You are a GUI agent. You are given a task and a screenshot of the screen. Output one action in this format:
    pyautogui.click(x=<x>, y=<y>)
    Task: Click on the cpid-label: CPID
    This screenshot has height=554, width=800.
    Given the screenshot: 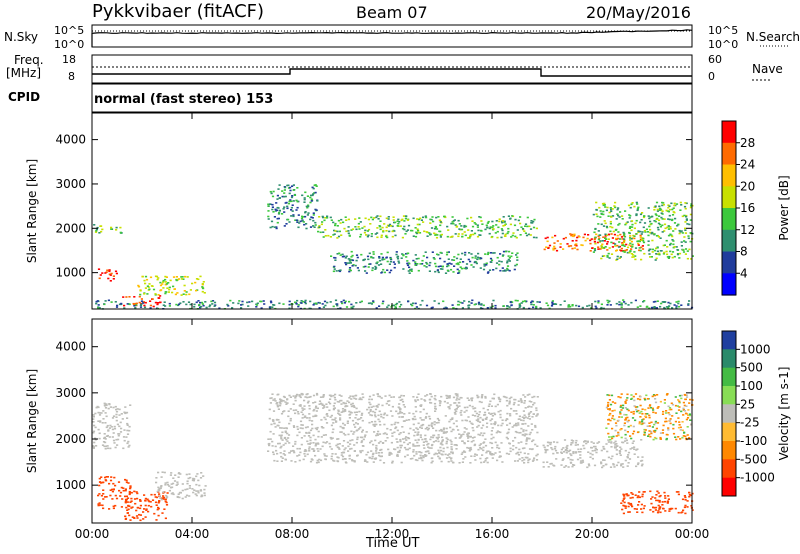 What is the action you would take?
    pyautogui.click(x=24, y=97)
    